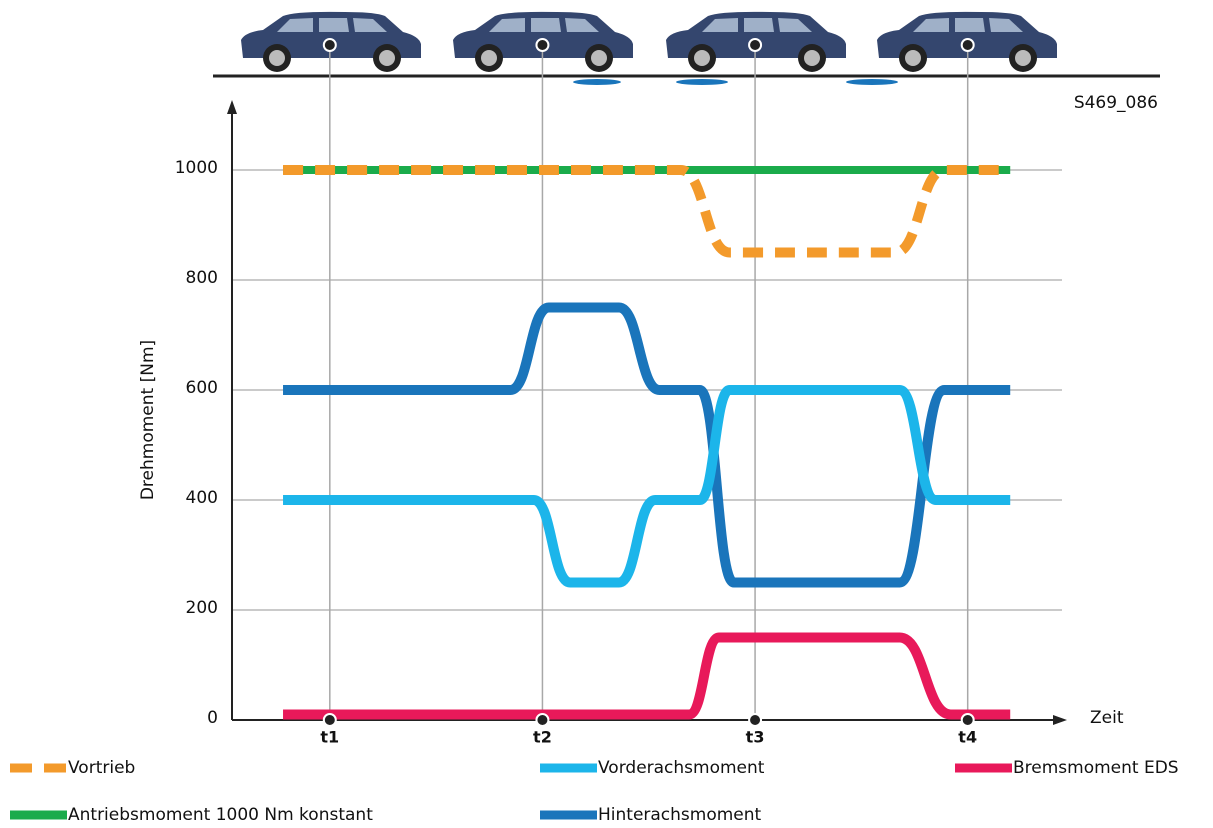  What do you see at coordinates (649, 41) in the screenshot?
I see `cars` at bounding box center [649, 41].